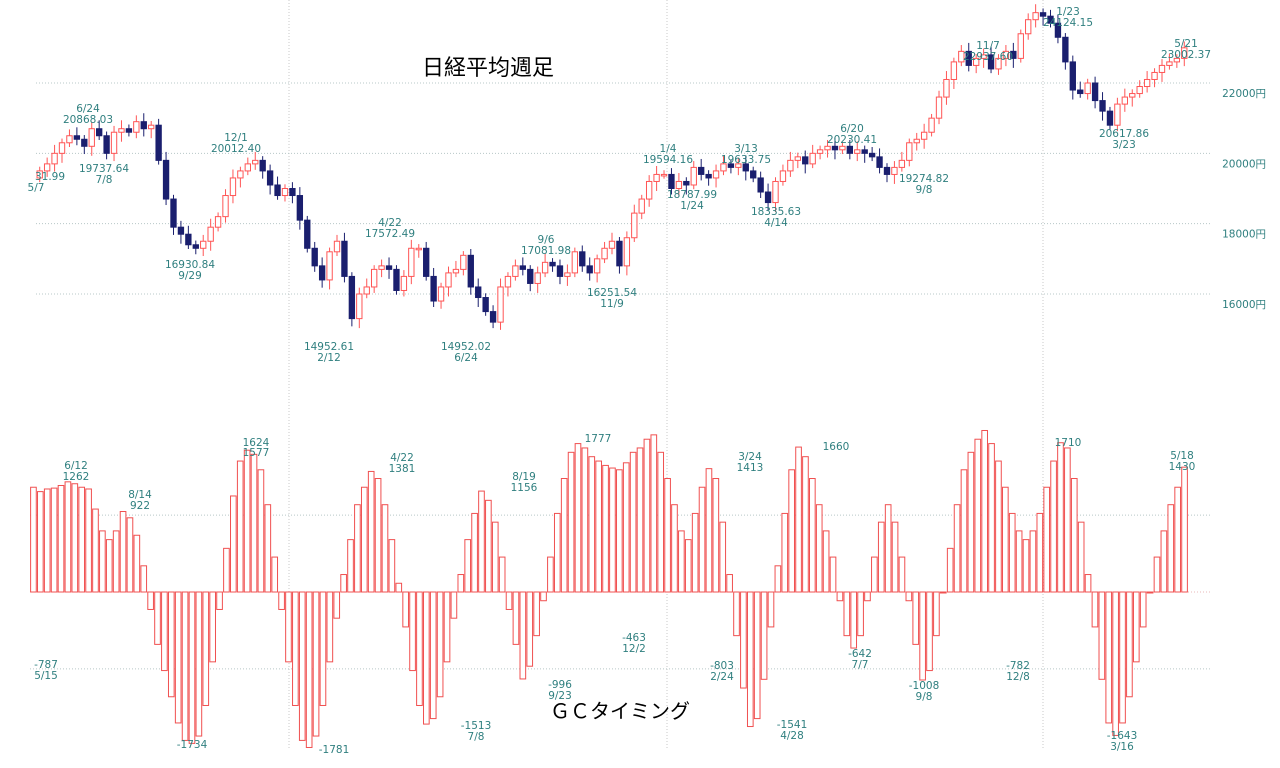 The image size is (1280, 768). What do you see at coordinates (76, 466) in the screenshot?
I see `gc-annotation: 6/12` at bounding box center [76, 466].